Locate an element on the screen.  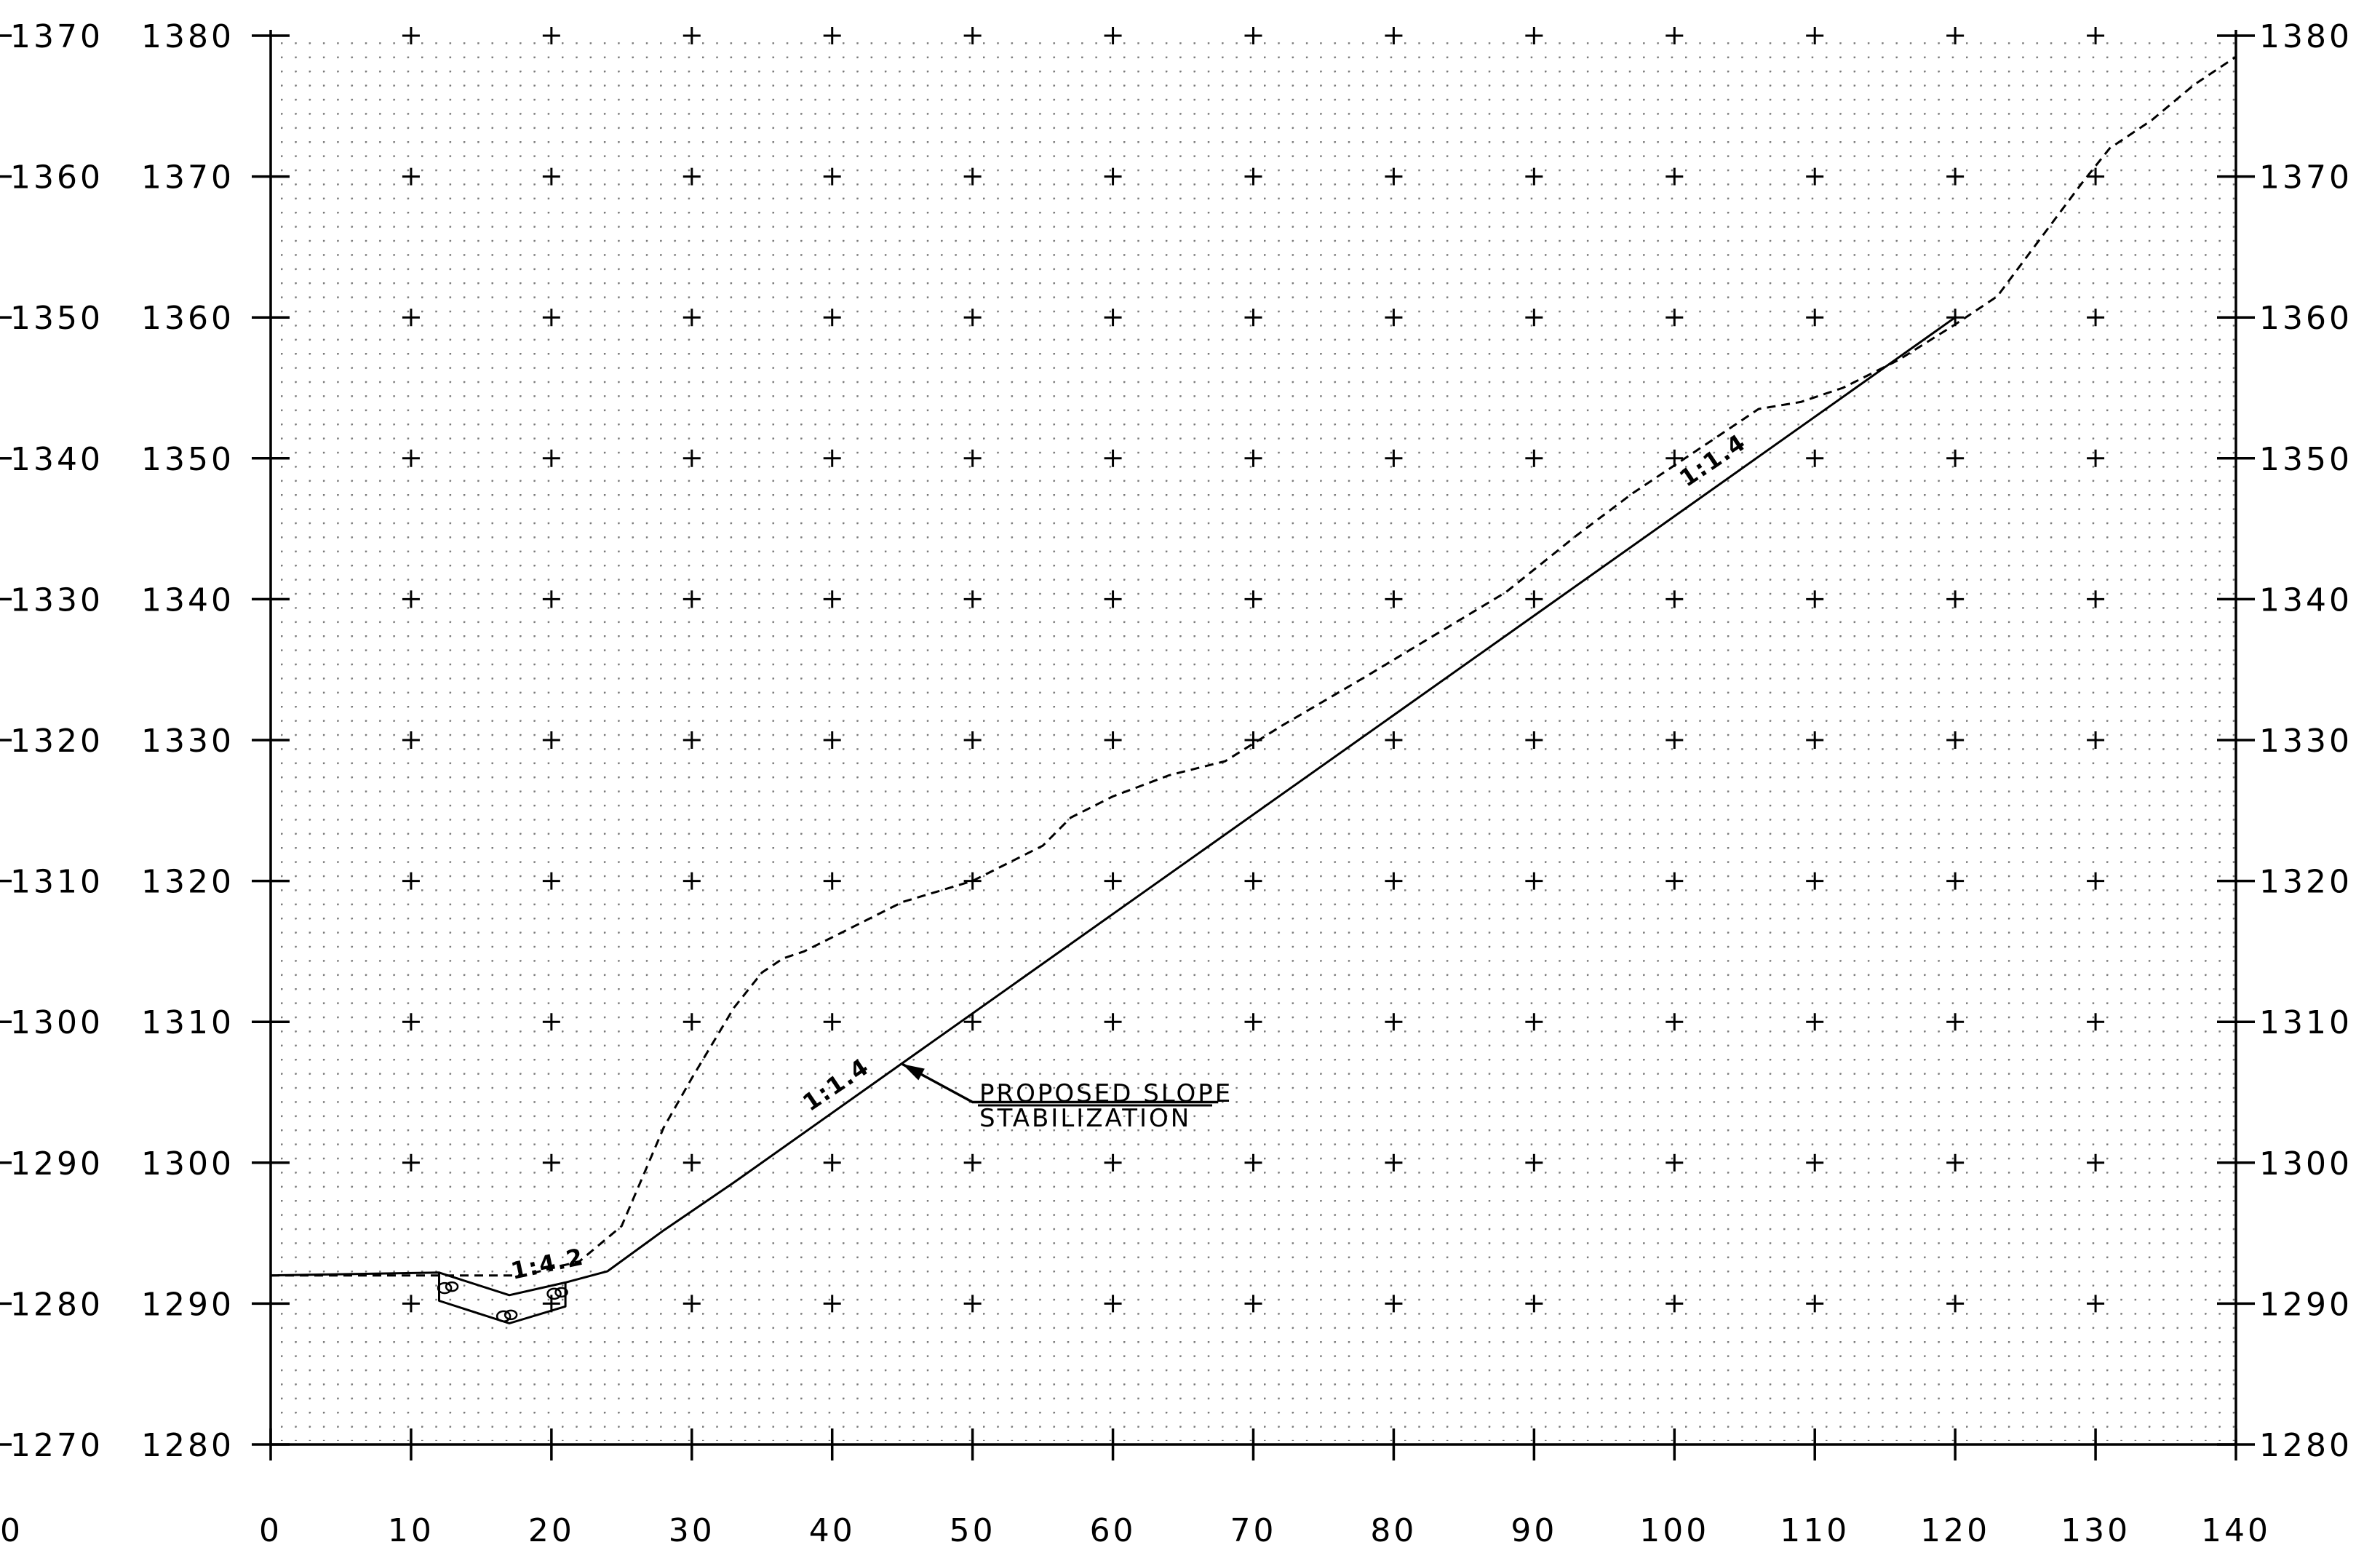
x-tick-label: 120 is located at coordinates (1955, 1529).